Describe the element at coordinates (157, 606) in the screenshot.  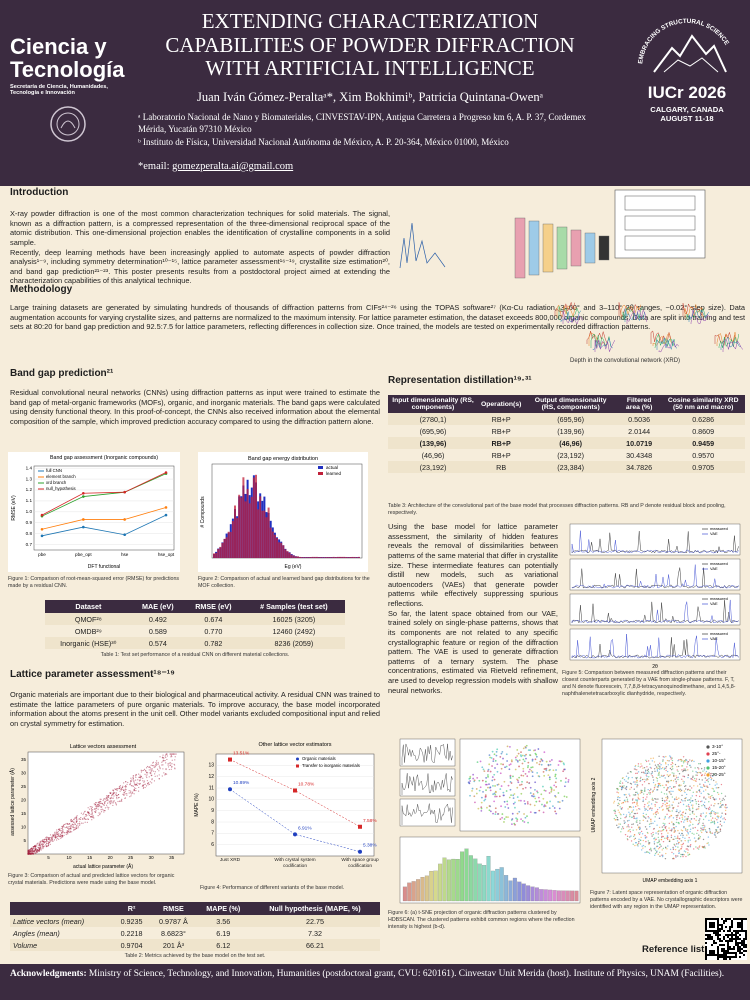
I see `header-cell: MAE (eV)` at that location.